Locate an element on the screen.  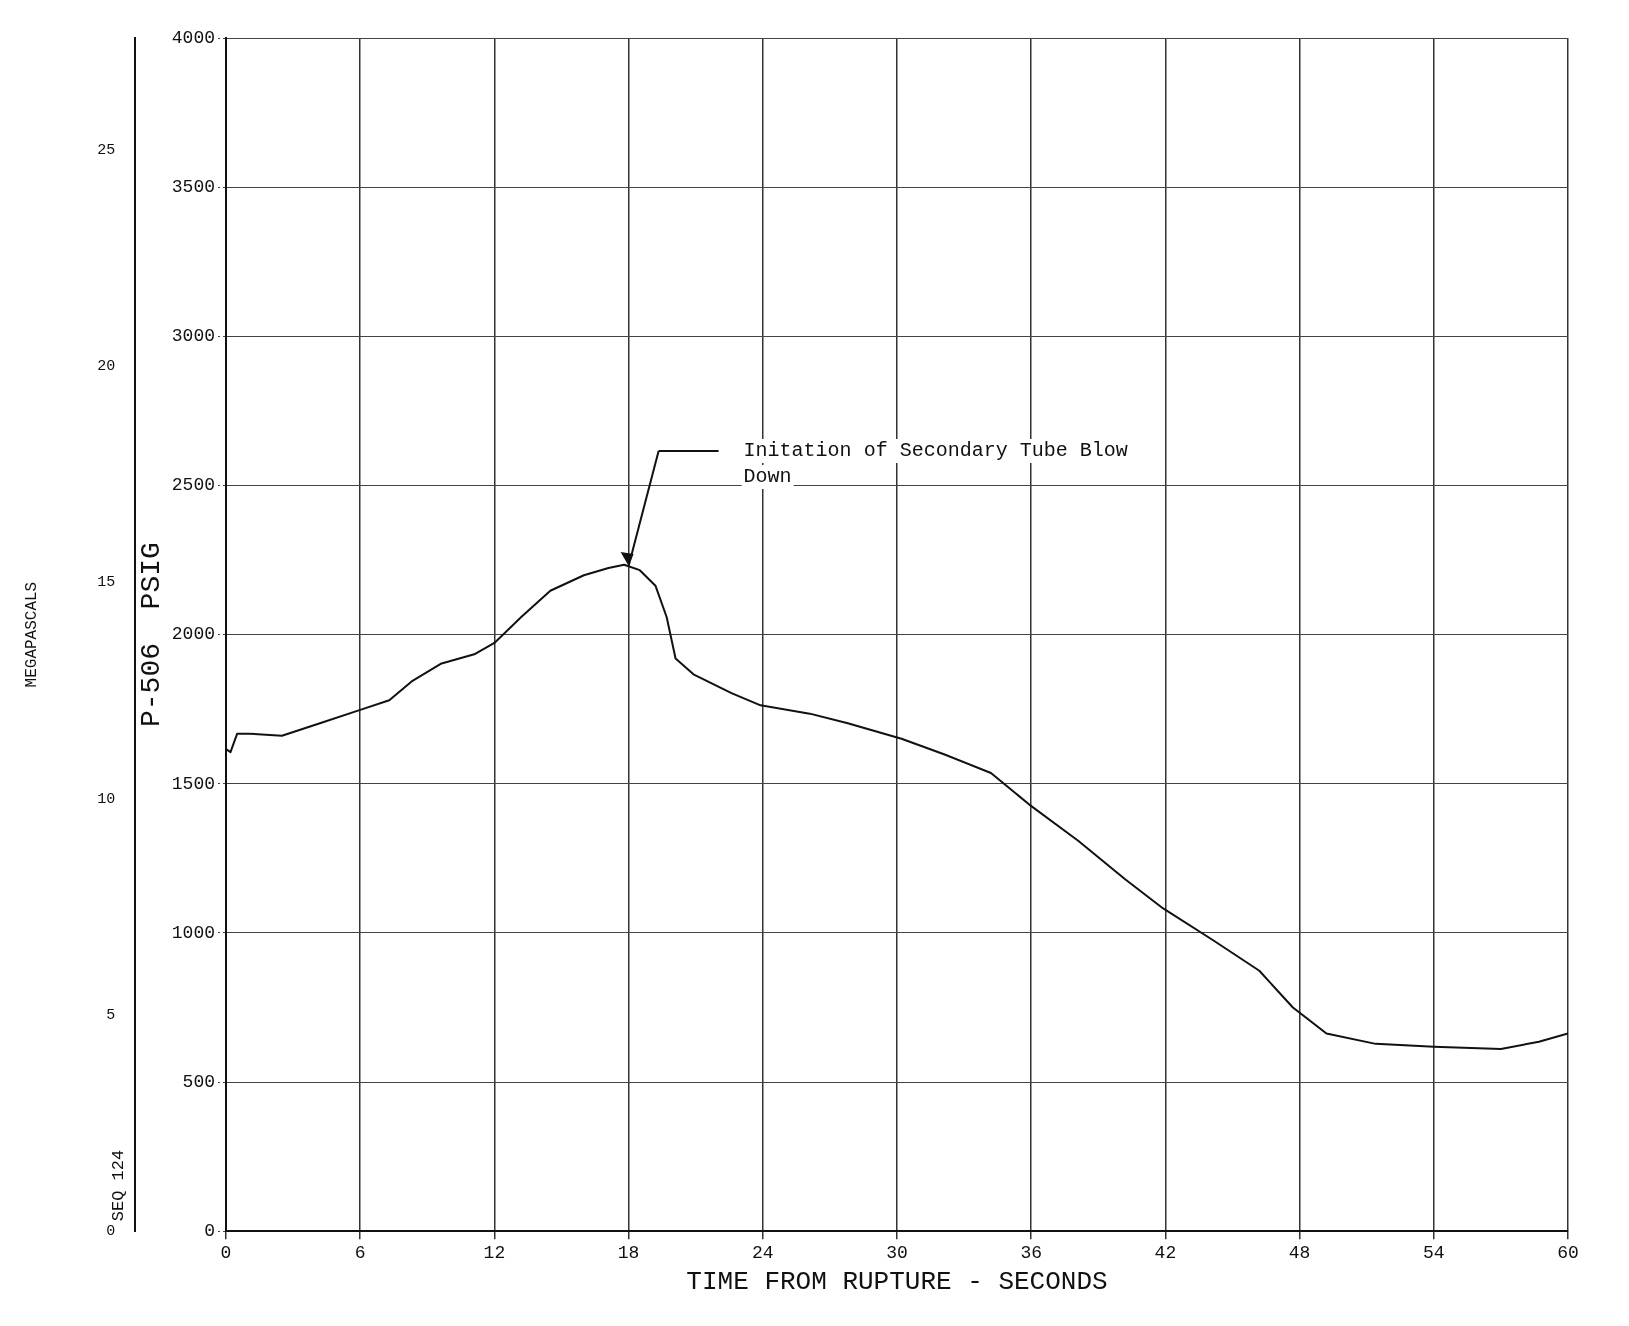
x-tick-label: 30 is located at coordinates (897, 1252).